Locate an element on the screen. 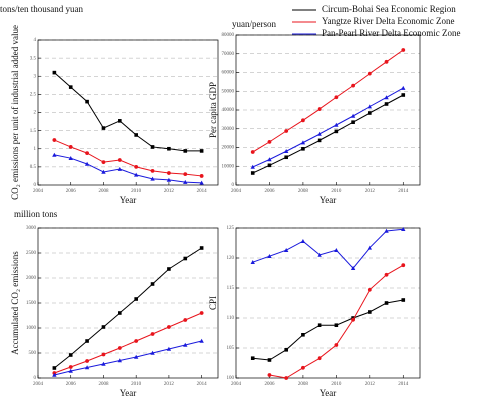  y-tick-label: 0 is located at coordinates (35, 185).